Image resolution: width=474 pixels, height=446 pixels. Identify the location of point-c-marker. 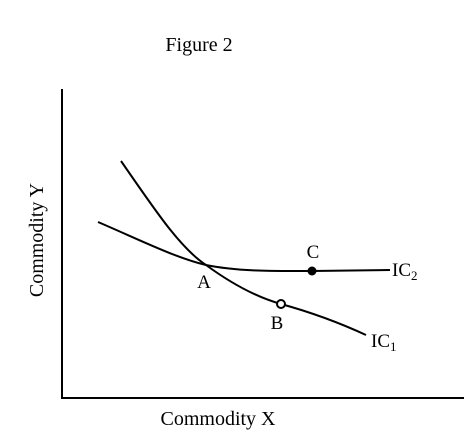
(312, 271).